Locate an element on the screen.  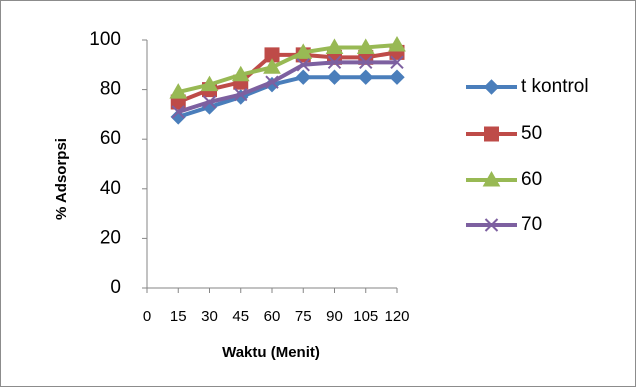
y-tick-label: 40 is located at coordinates (110, 188).